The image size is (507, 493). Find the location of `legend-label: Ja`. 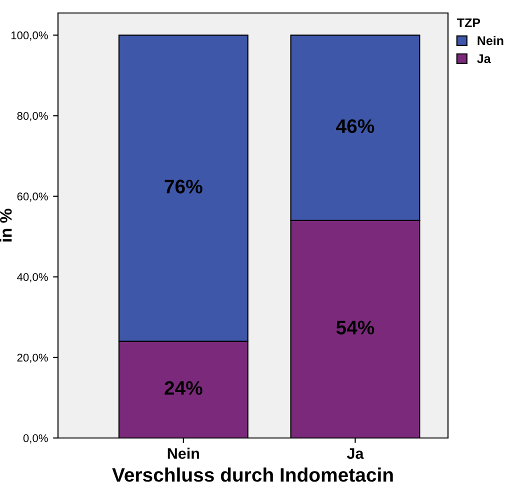

legend-label: Ja is located at coordinates (484, 59).